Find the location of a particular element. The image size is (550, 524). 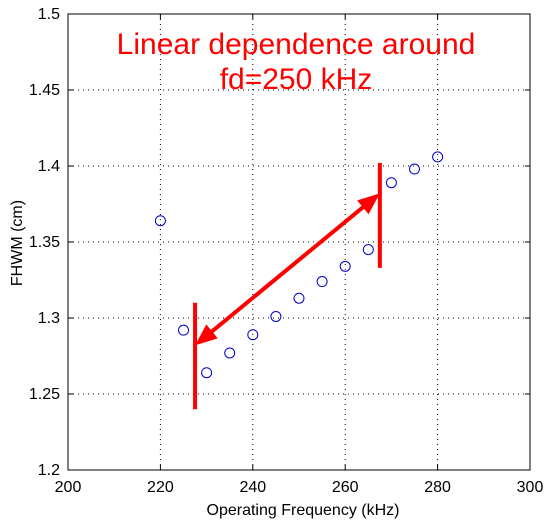

x-tick-label: 220 is located at coordinates (160, 487).